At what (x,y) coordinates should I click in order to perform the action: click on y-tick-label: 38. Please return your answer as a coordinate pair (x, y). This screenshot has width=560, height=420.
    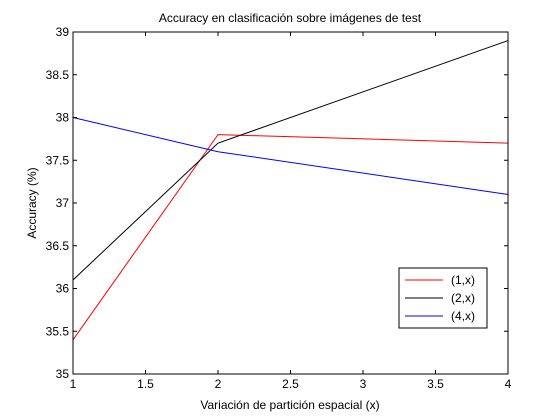
    Looking at the image, I should click on (63, 118).